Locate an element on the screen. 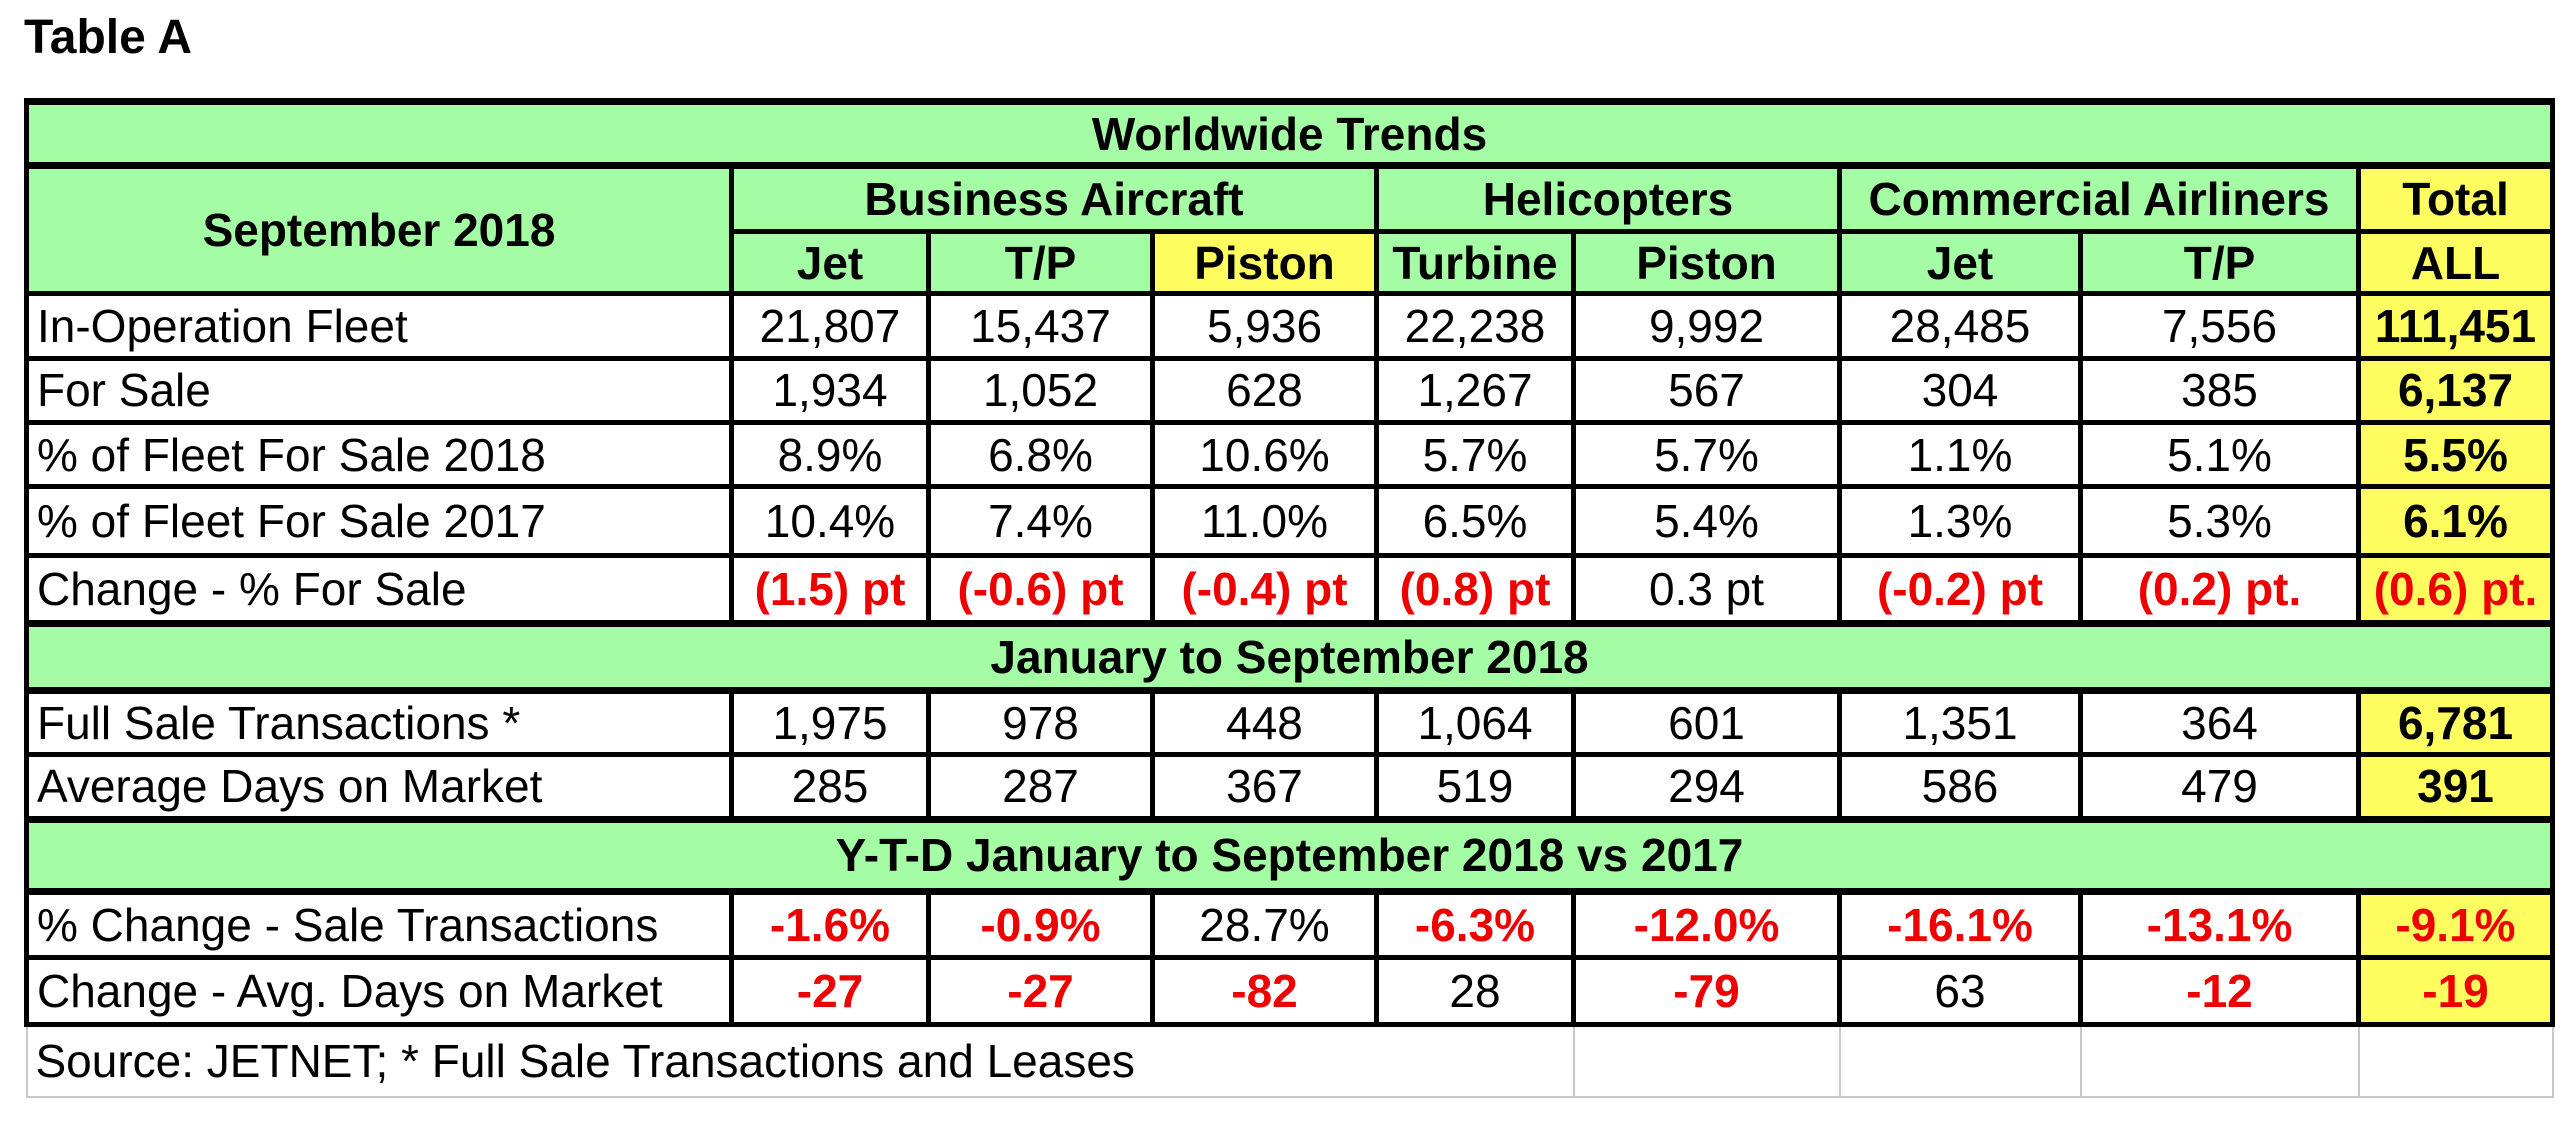 Image resolution: width=2566 pixels, height=1128 pixels. total-cell: -9.1% is located at coordinates (2455, 925).